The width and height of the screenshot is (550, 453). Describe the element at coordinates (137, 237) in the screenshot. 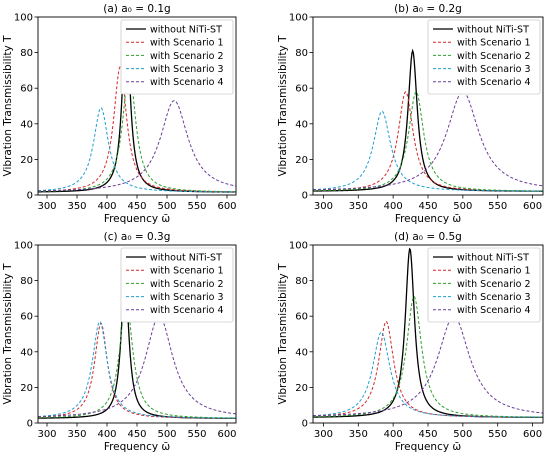

I see `chart-title: (c) a₀ = 0.3g` at that location.